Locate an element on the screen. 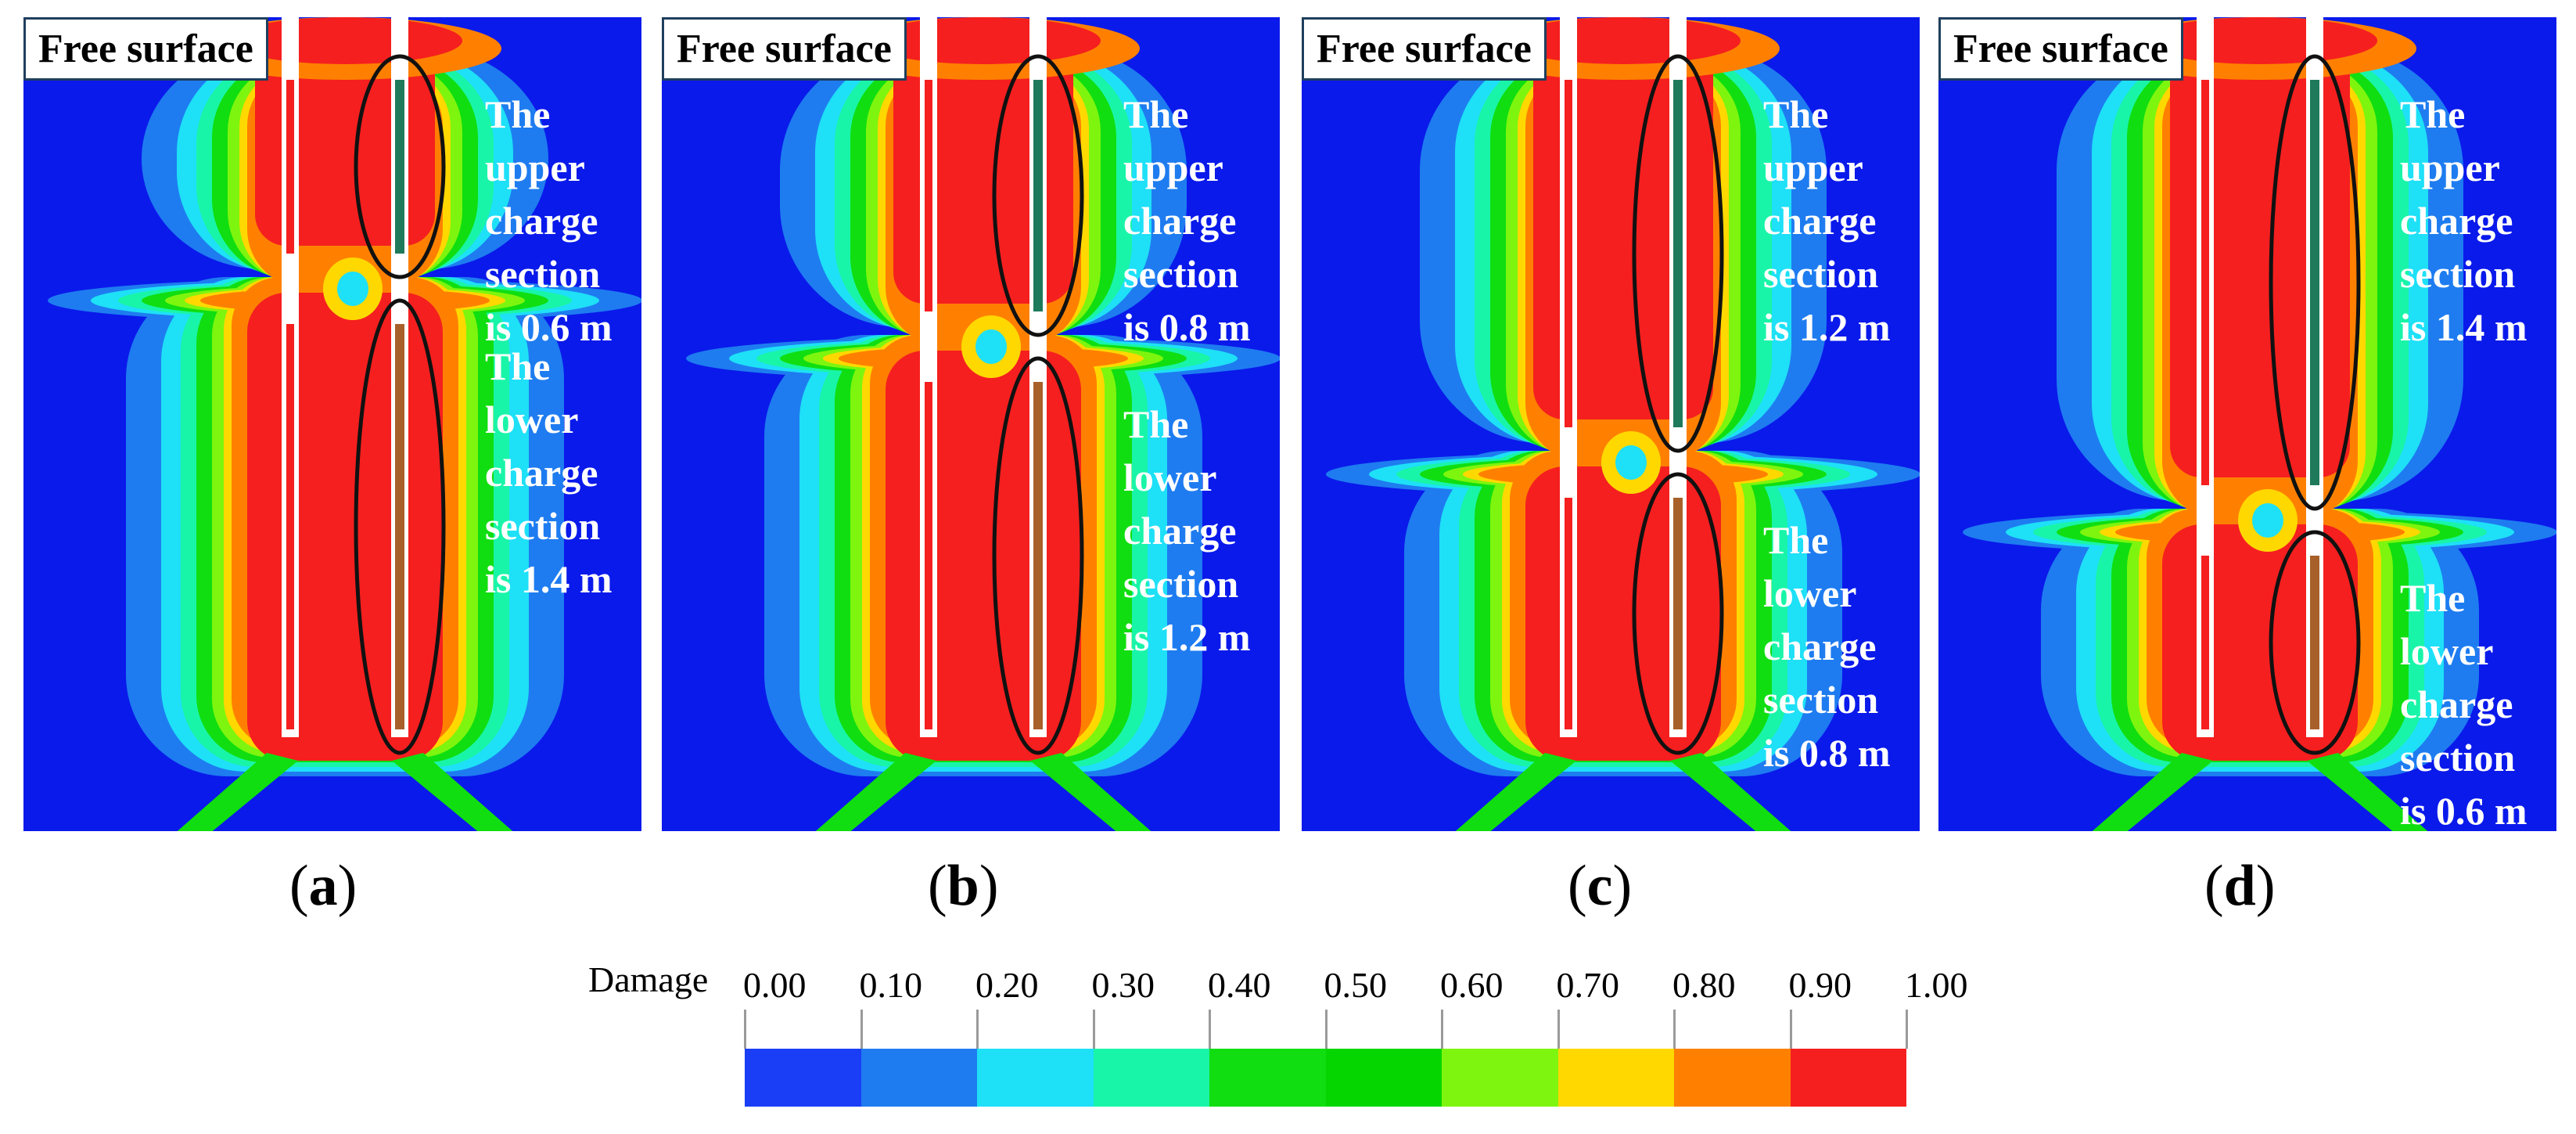 The height and width of the screenshot is (1134, 2576). upper-charge-annotation: The upper charge section is 1.2 m is located at coordinates (1827, 221).